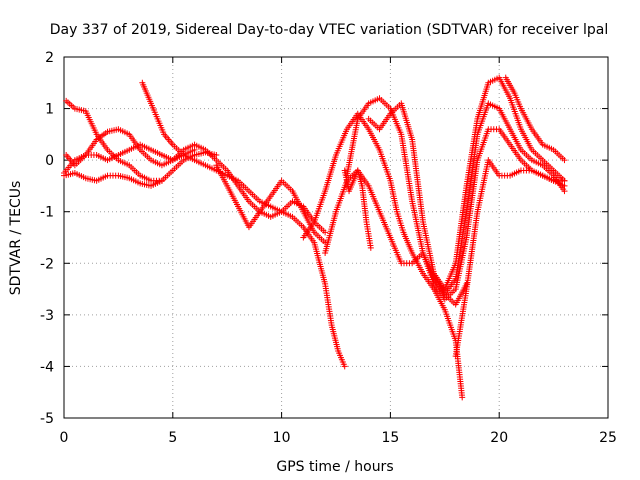  I want to click on y-tick-label: -4, so click(47, 367).